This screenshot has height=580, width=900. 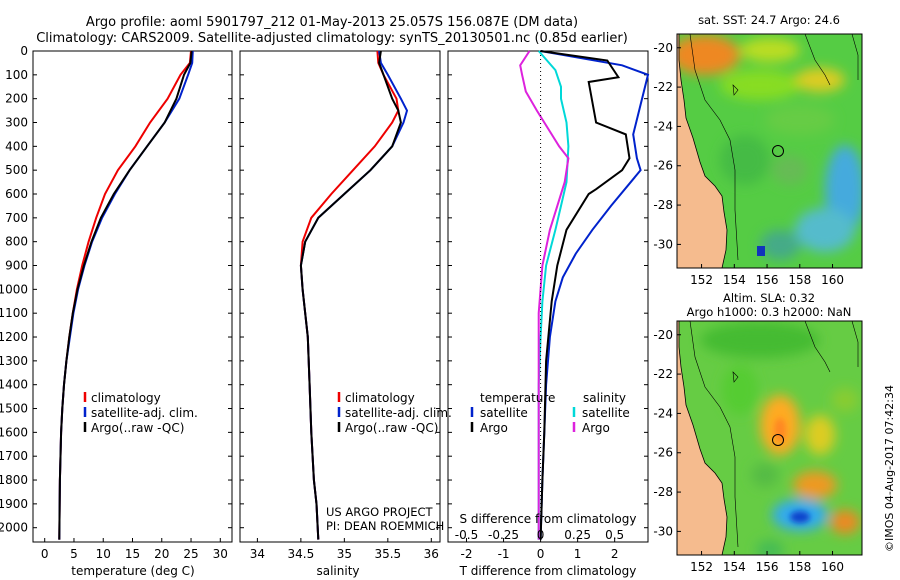 I want to click on reef-contour, so click(x=817, y=60).